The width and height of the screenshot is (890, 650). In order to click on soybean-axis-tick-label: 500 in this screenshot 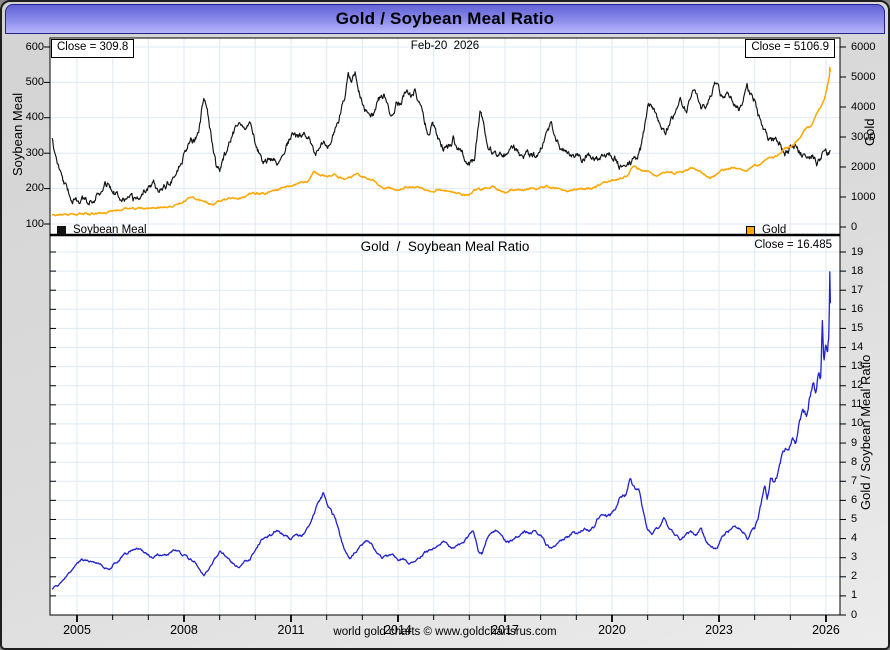, I will do `click(34, 81)`.